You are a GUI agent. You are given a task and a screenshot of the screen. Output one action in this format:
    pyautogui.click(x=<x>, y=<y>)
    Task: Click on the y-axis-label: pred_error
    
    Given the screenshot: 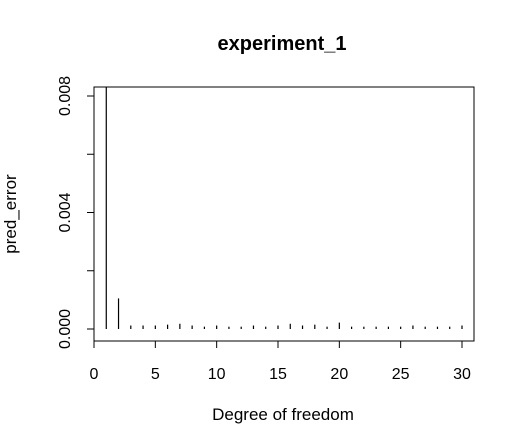 What is the action you would take?
    pyautogui.click(x=10, y=214)
    